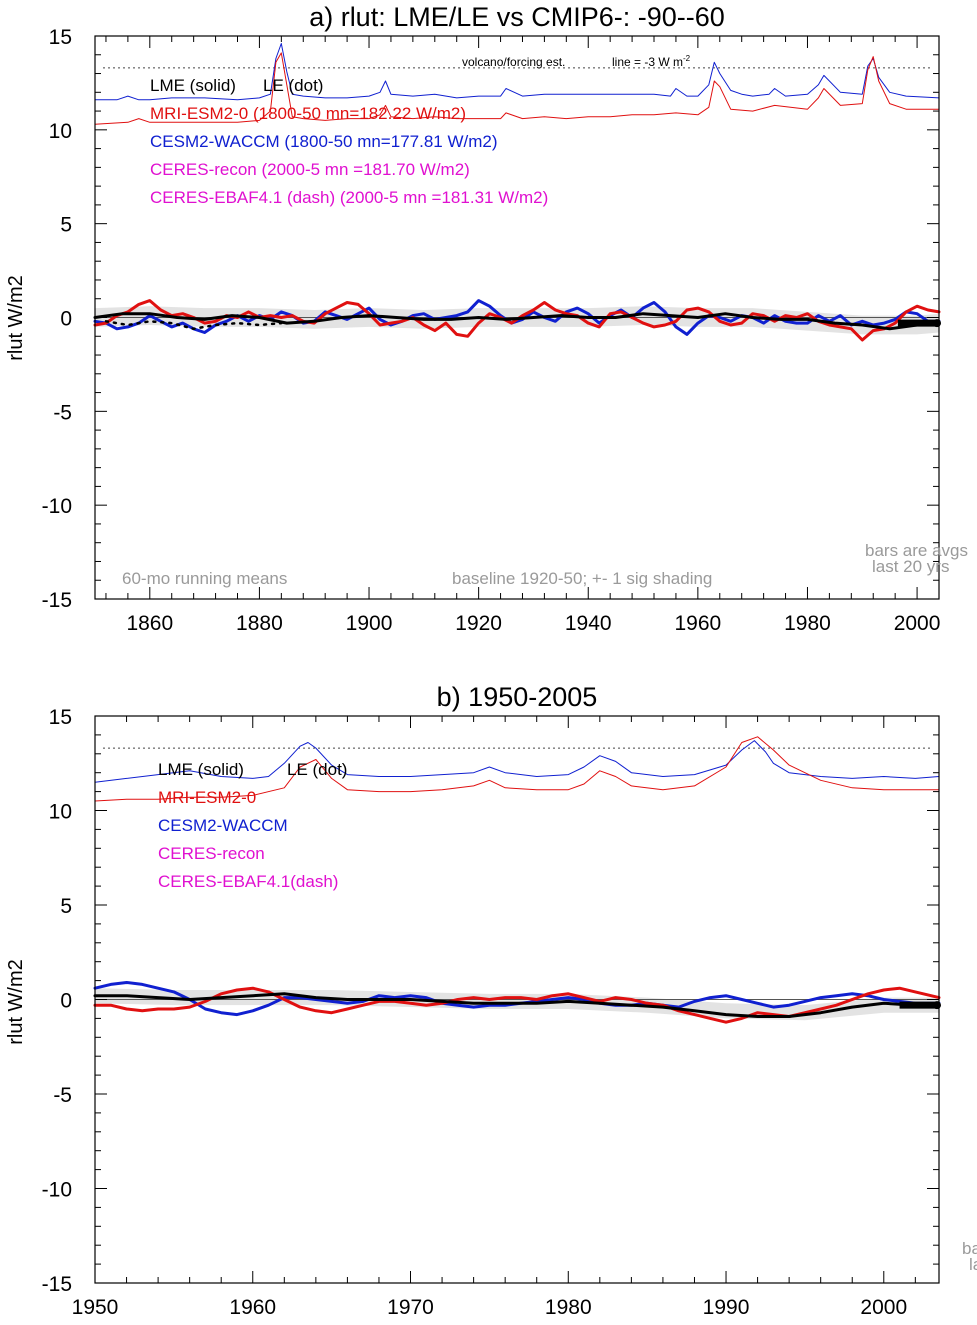 The height and width of the screenshot is (1325, 977). Describe the element at coordinates (910, 566) in the screenshot. I see `bars-note-line2: last 20 yrs` at that location.